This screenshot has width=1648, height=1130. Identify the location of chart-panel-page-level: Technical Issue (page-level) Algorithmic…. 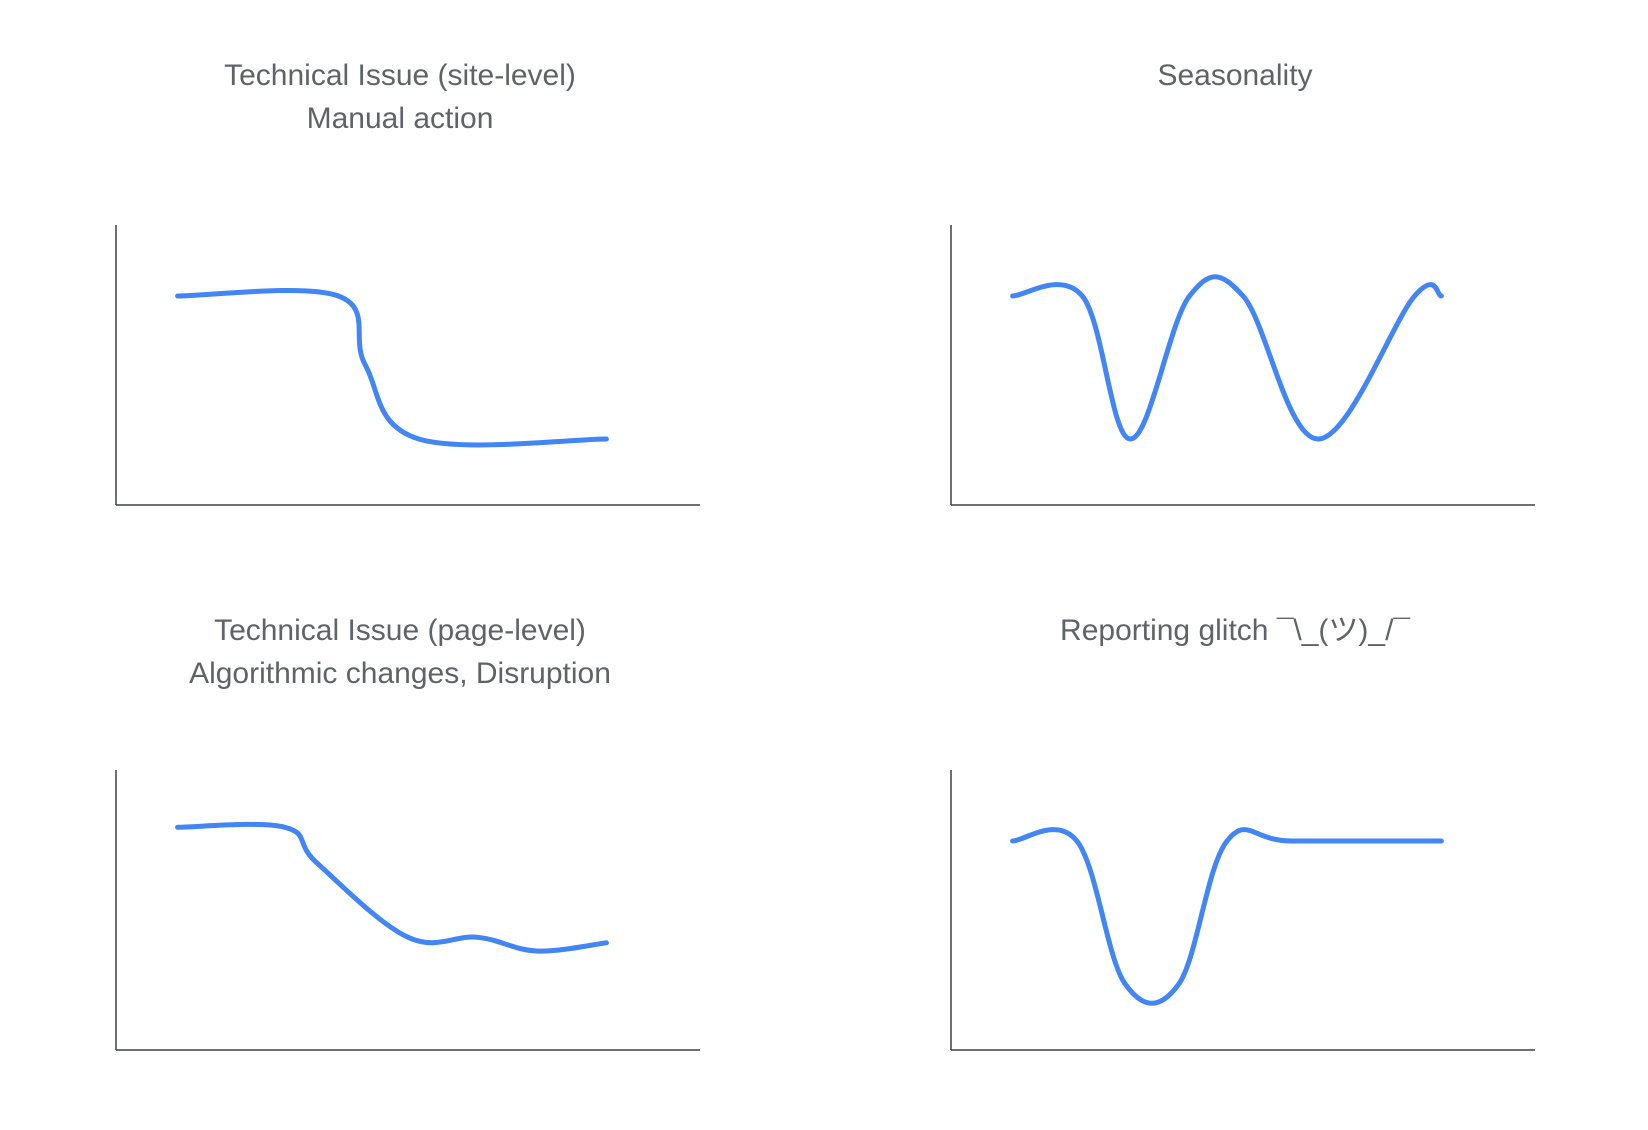
(400, 835).